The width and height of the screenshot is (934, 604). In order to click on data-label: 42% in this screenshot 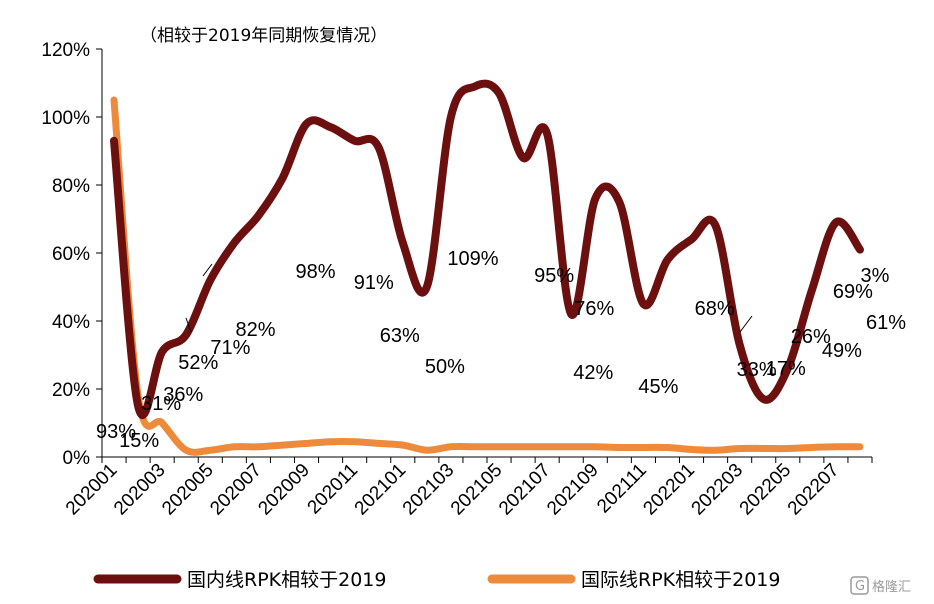, I will do `click(593, 373)`.